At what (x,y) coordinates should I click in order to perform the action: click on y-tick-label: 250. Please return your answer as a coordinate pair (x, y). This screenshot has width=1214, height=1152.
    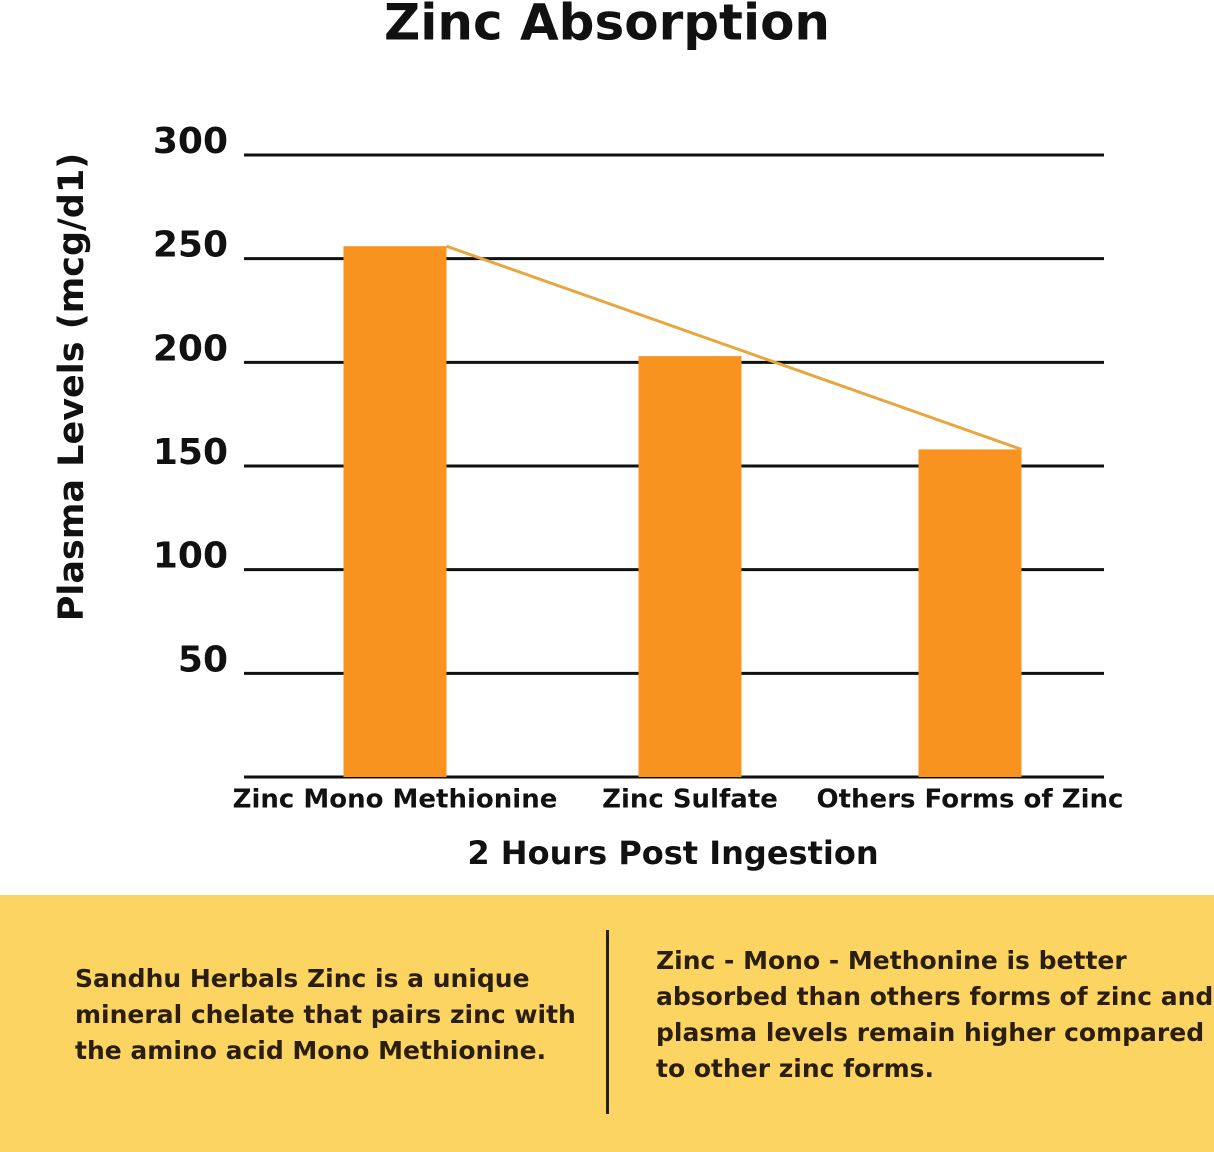
    Looking at the image, I should click on (190, 245).